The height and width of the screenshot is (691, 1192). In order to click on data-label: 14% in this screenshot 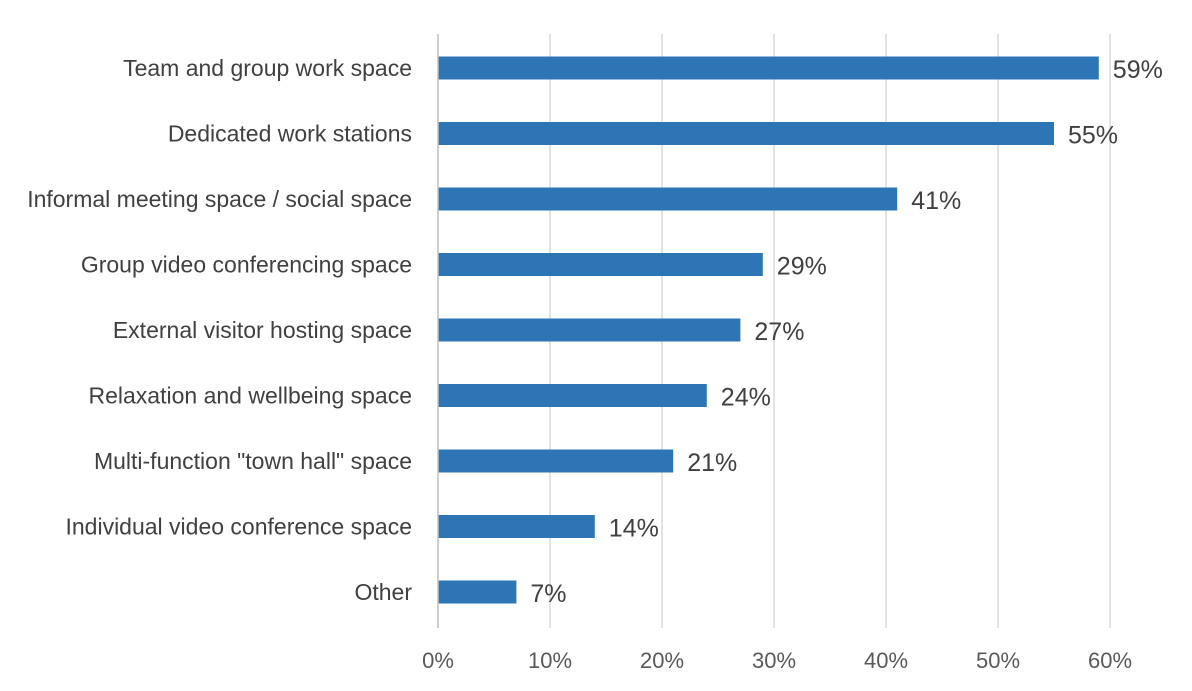, I will do `click(634, 529)`.